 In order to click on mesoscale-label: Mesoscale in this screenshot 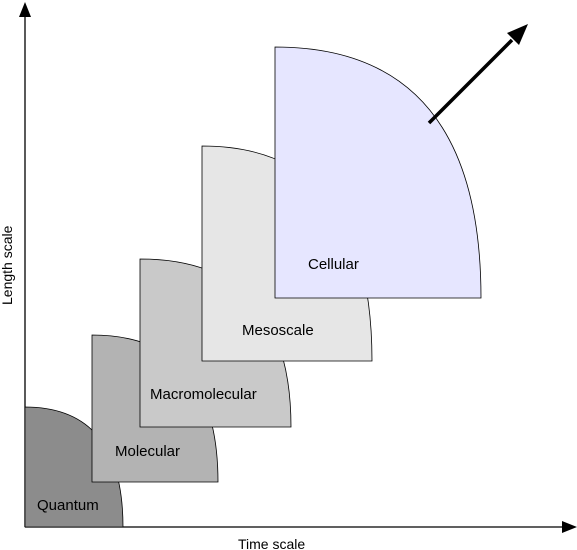, I will do `click(278, 330)`.